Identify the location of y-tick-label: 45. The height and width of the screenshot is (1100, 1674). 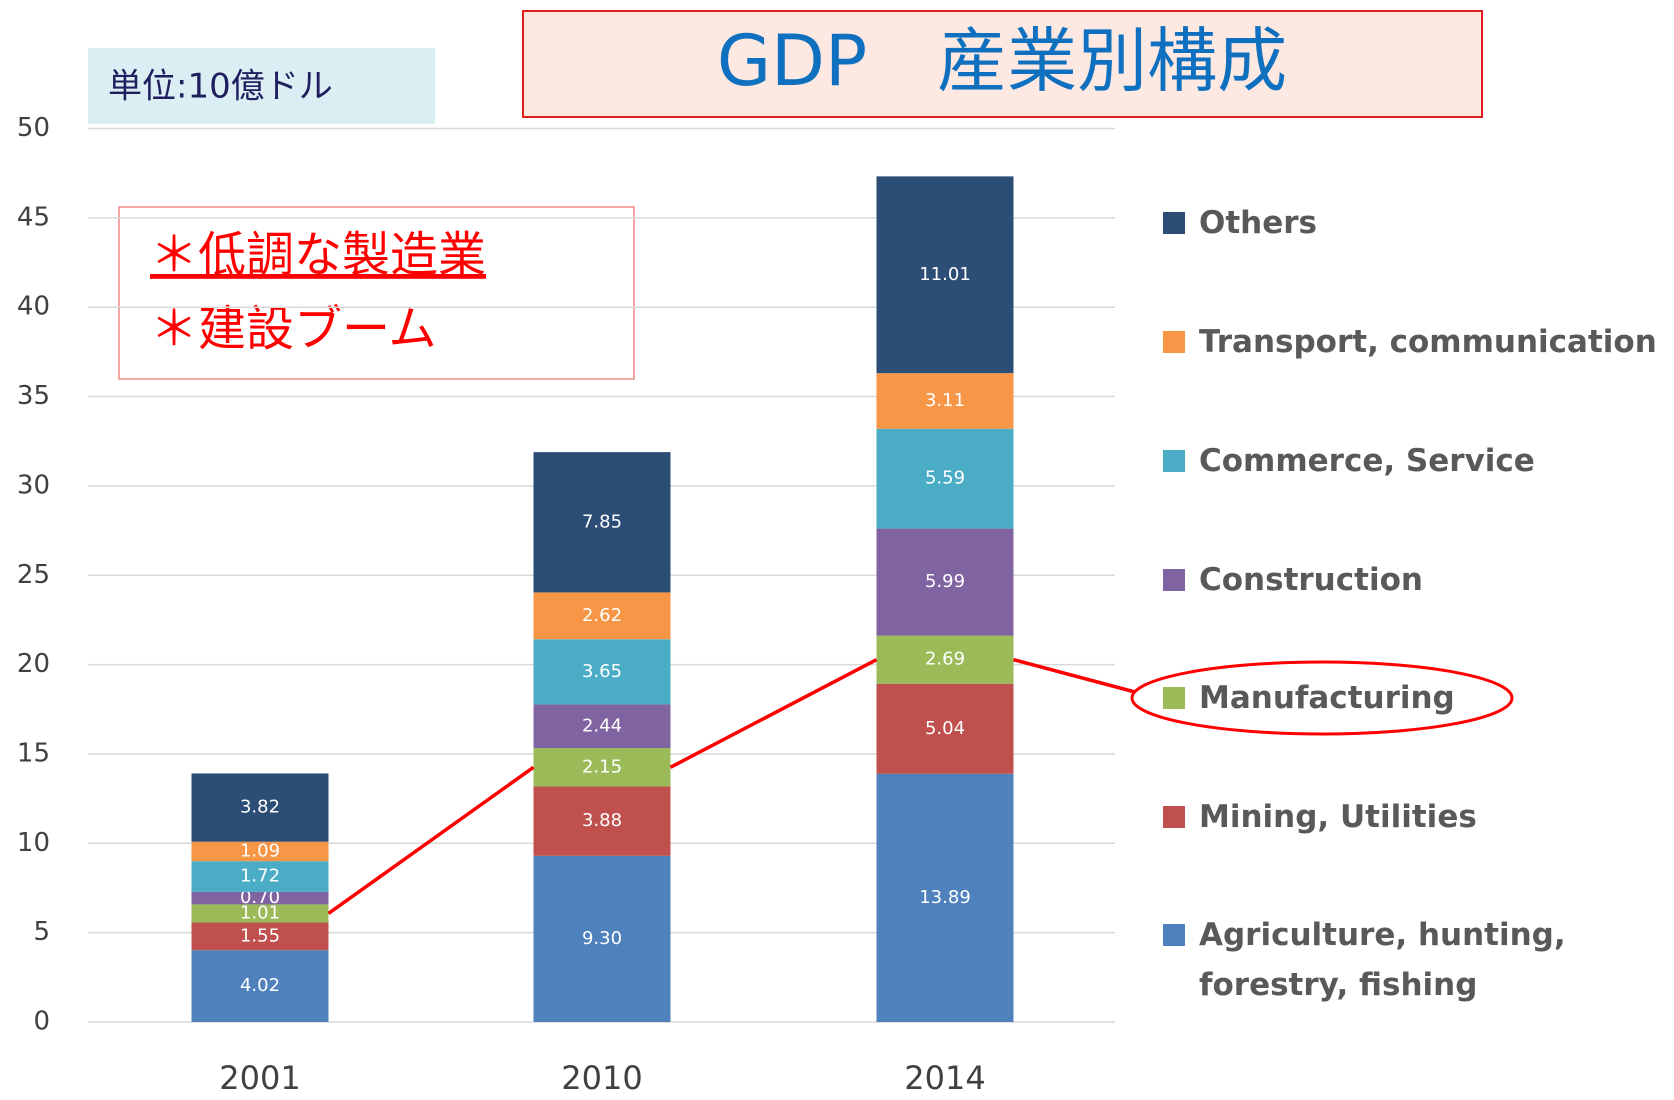
(33, 217).